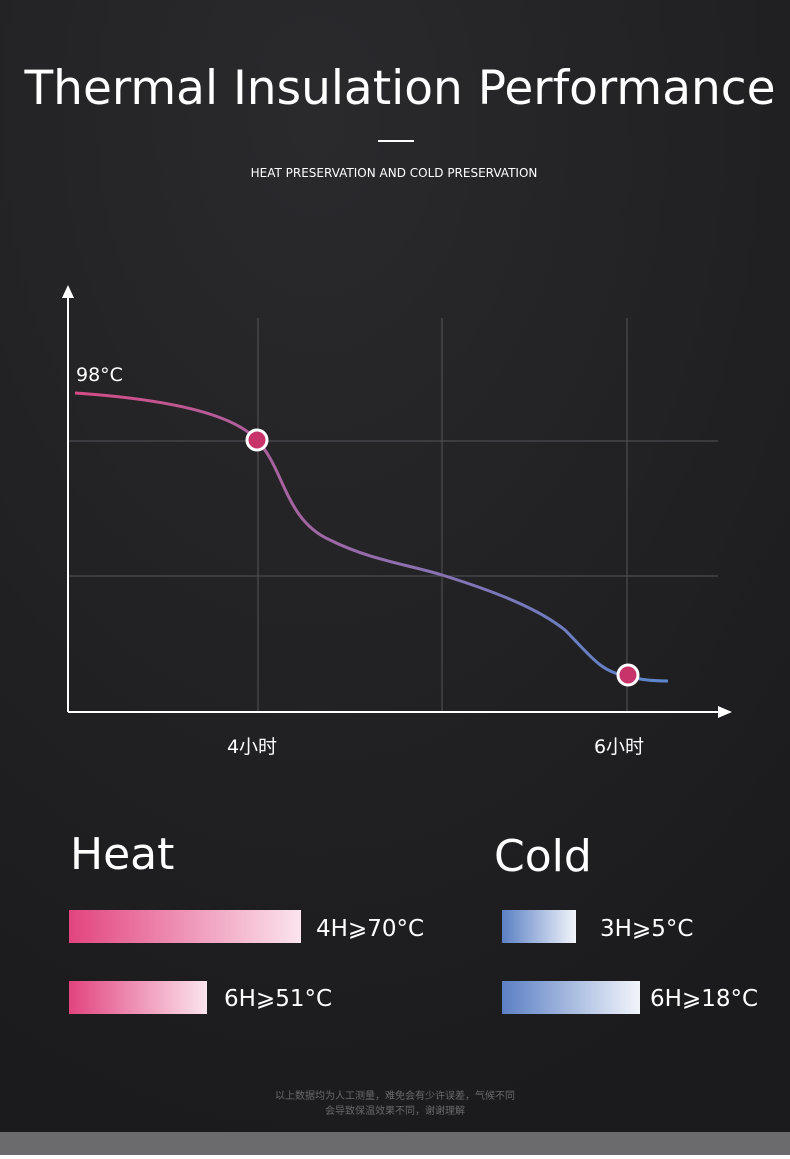 The image size is (790, 1159). I want to click on footnote: 以上数据均为人工测量，难免会有少许误差，气候不同, so click(395, 1095).